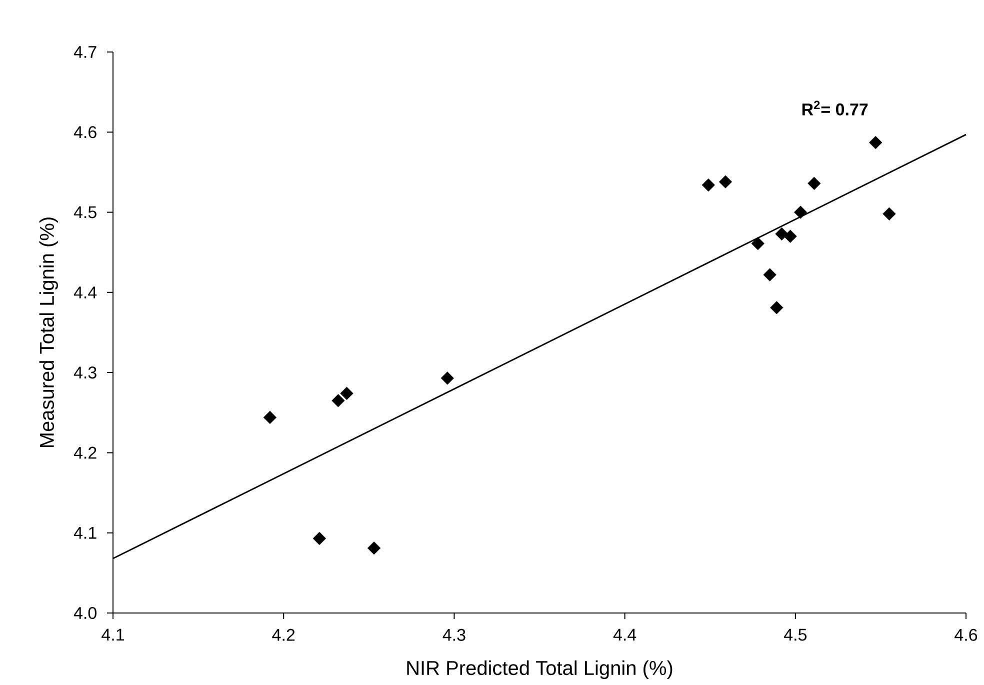  Describe the element at coordinates (539, 670) in the screenshot. I see `x-axis-title: NIR Predicted Total Lignin (%)` at that location.